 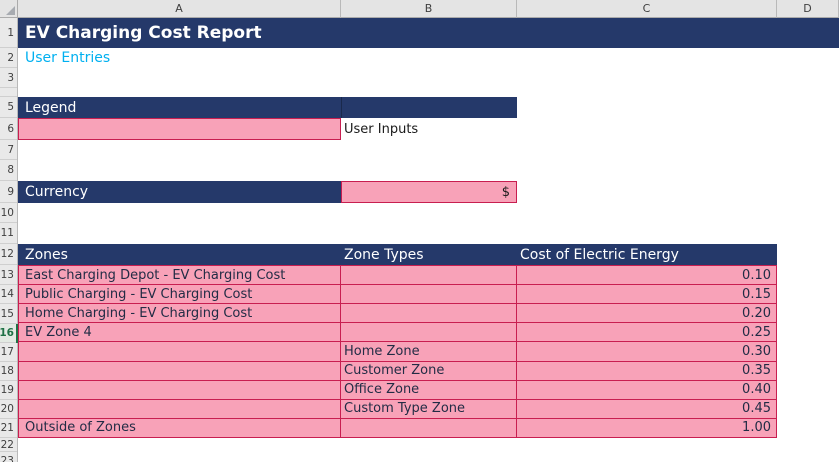 I want to click on row-header-19: 19, so click(x=8, y=390).